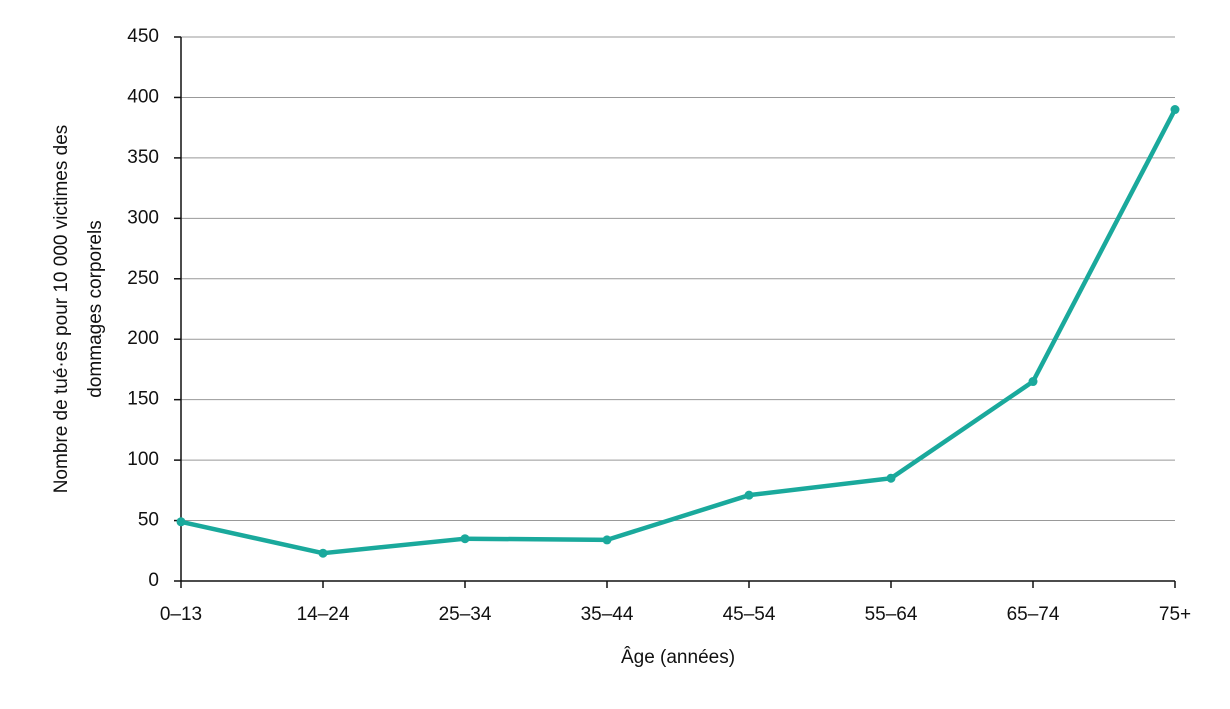 Image resolution: width=1230 pixels, height=709 pixels. I want to click on y-tick-label: 150, so click(143, 399).